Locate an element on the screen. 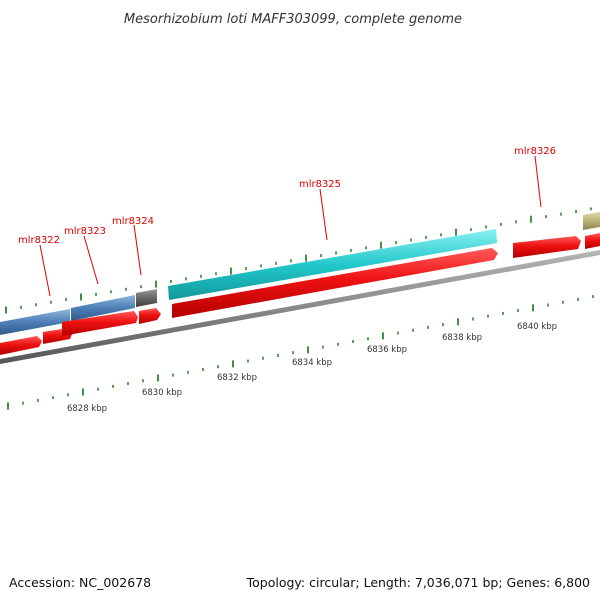 The width and height of the screenshot is (600, 600). gene-label-mlr8324: mlr8324 is located at coordinates (133, 221).